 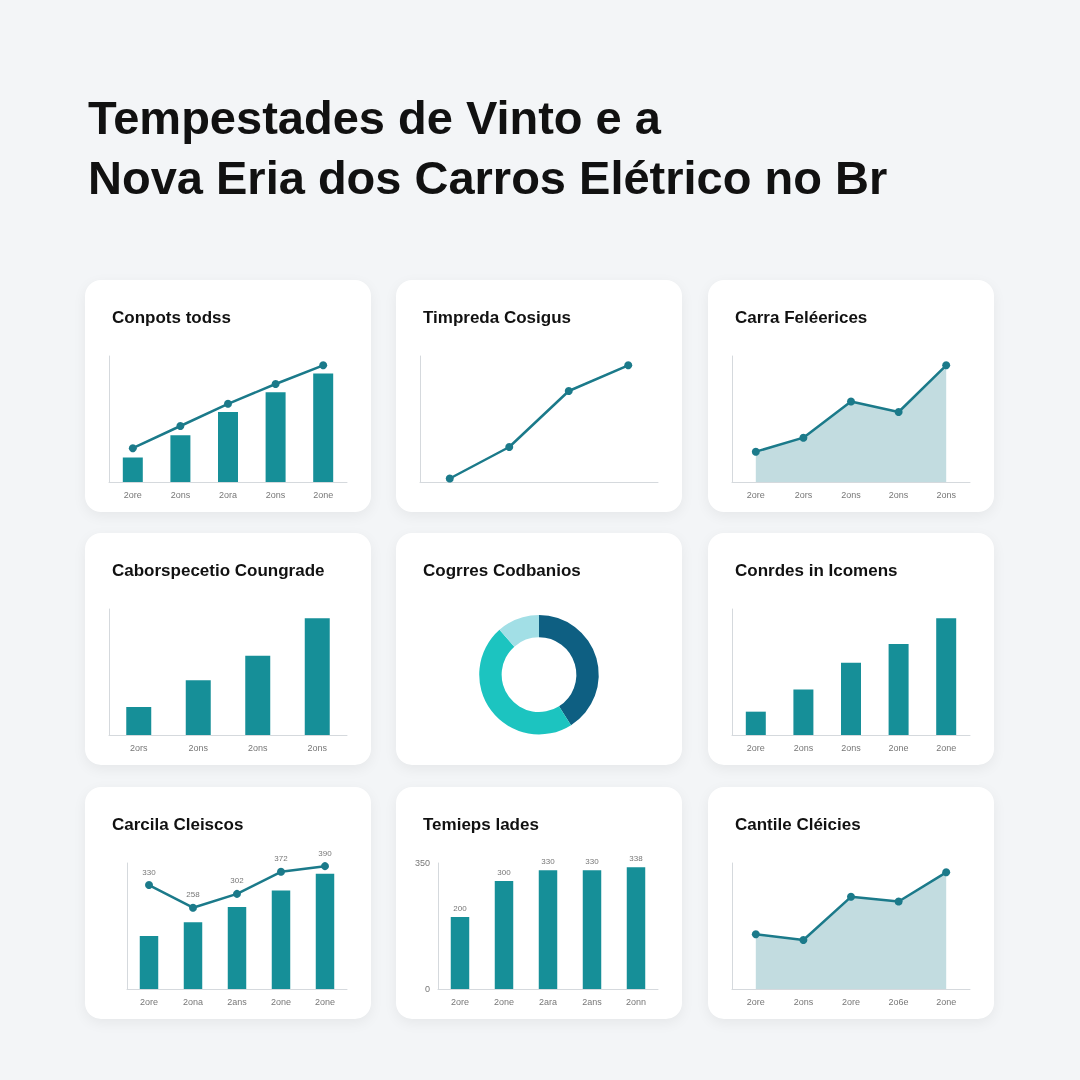 What do you see at coordinates (504, 872) in the screenshot?
I see `data-label: 300` at bounding box center [504, 872].